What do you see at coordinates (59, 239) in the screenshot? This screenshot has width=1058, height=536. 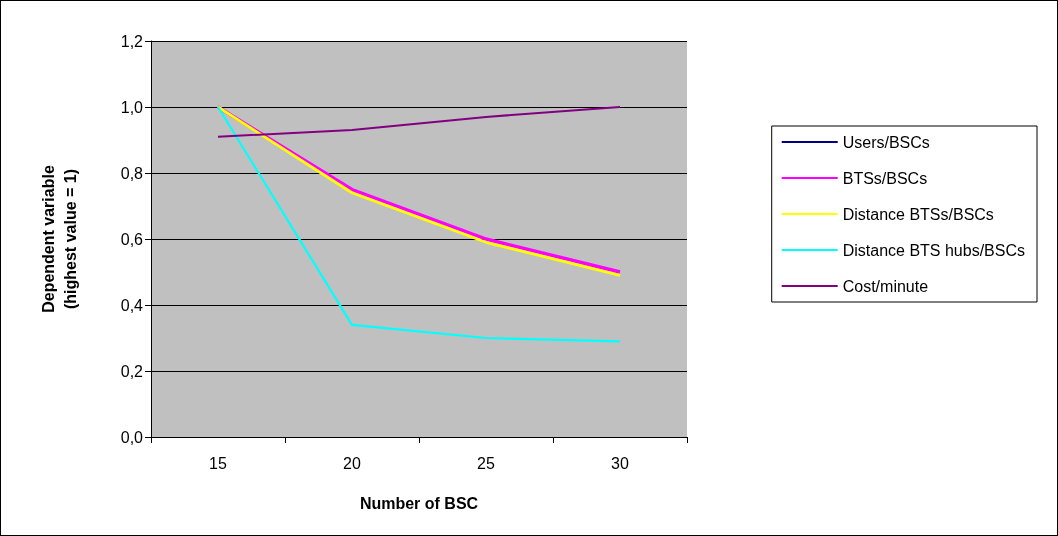 I see `y-axis-title: Dependent variable (highest value = 1)` at bounding box center [59, 239].